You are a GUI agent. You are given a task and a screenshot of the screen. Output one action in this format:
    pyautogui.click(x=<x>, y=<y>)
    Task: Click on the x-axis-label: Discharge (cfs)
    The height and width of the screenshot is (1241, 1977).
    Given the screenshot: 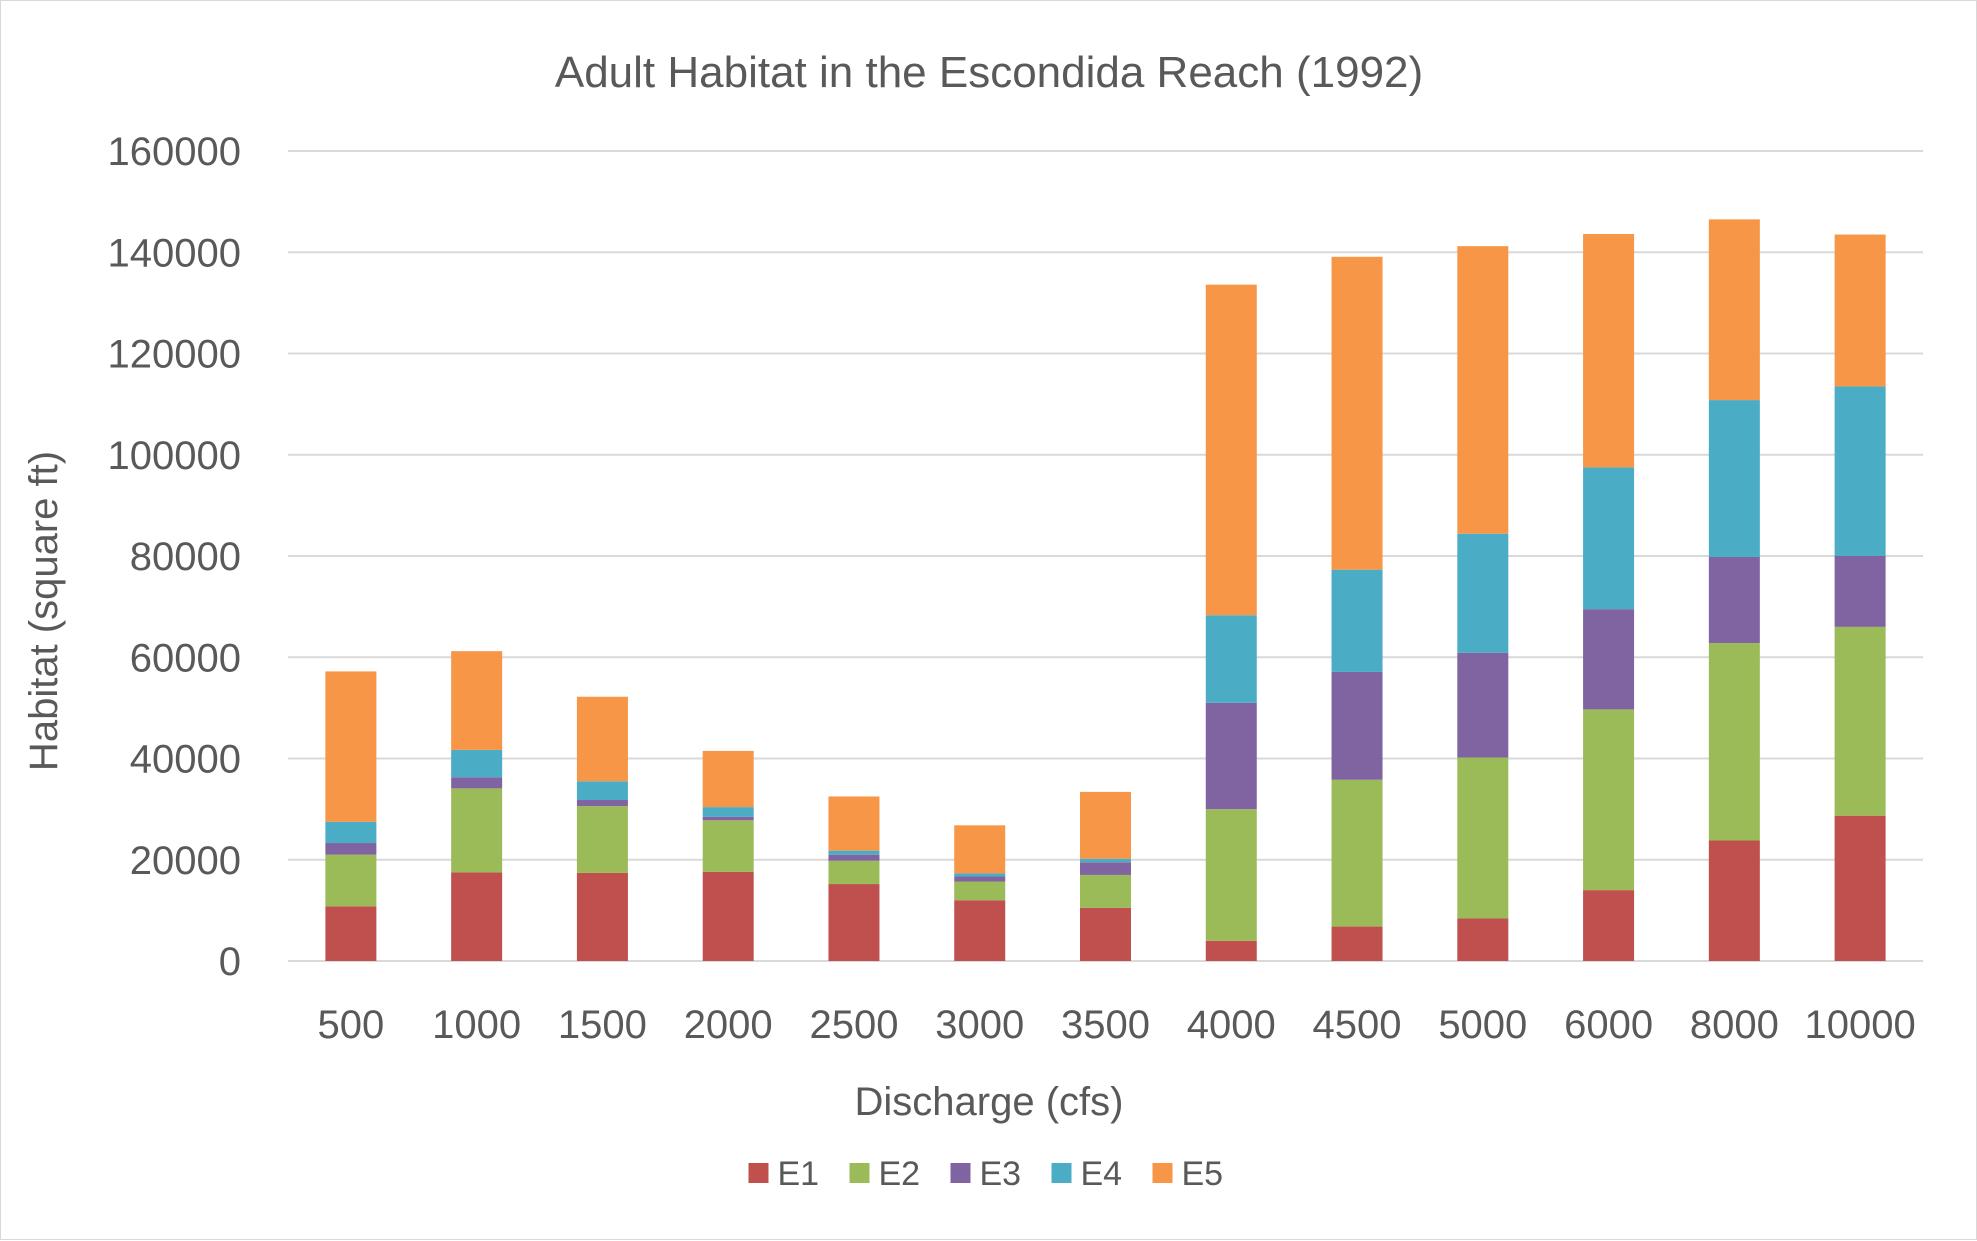 What is the action you would take?
    pyautogui.click(x=989, y=1102)
    